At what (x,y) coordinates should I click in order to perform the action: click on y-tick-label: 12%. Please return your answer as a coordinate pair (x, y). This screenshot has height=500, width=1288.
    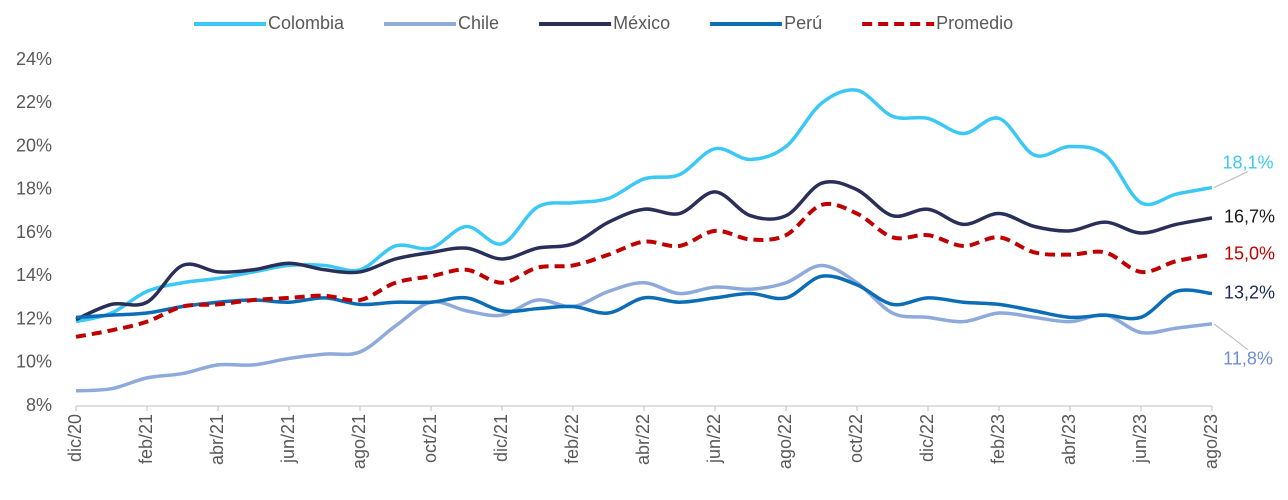
    Looking at the image, I should click on (34, 318).